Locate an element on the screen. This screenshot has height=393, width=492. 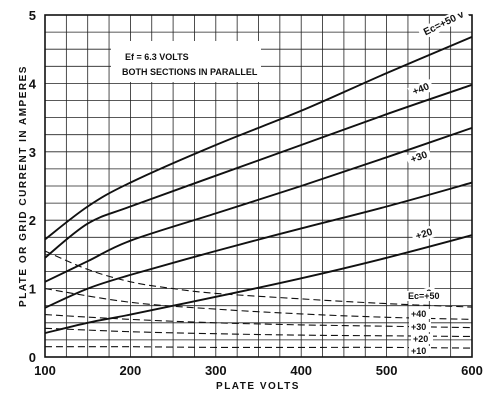
annotation-line-2: BOTH SECTIONS IN PARALLEL is located at coordinates (190, 72).